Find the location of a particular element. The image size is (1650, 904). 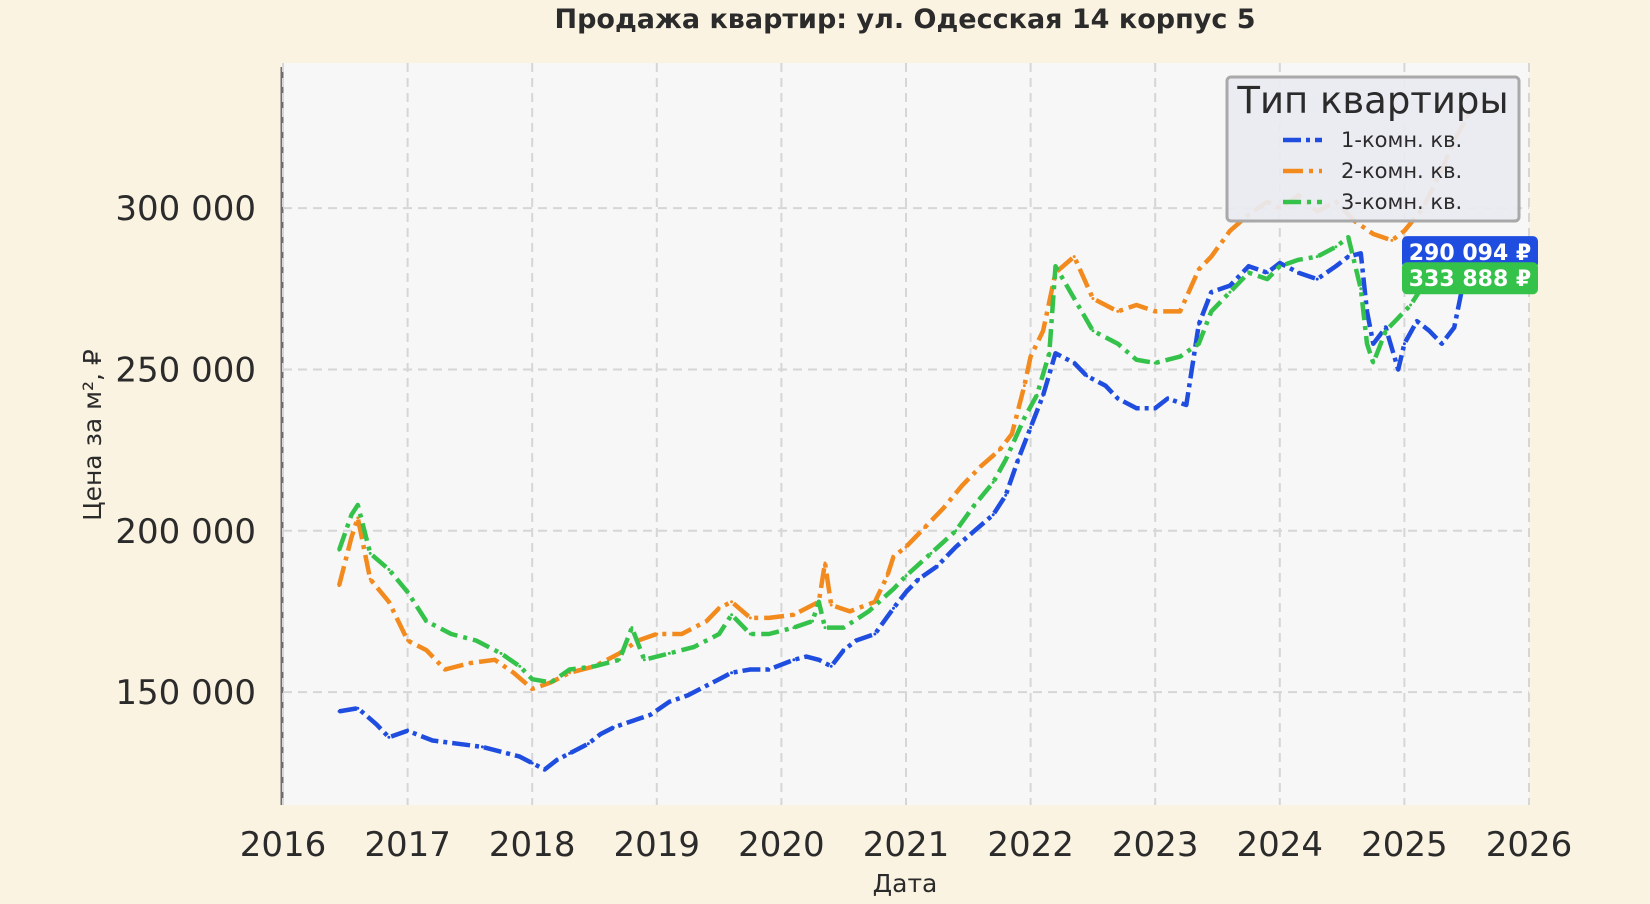

y-axis-label: Цена за м², ₽ is located at coordinates (92, 435).